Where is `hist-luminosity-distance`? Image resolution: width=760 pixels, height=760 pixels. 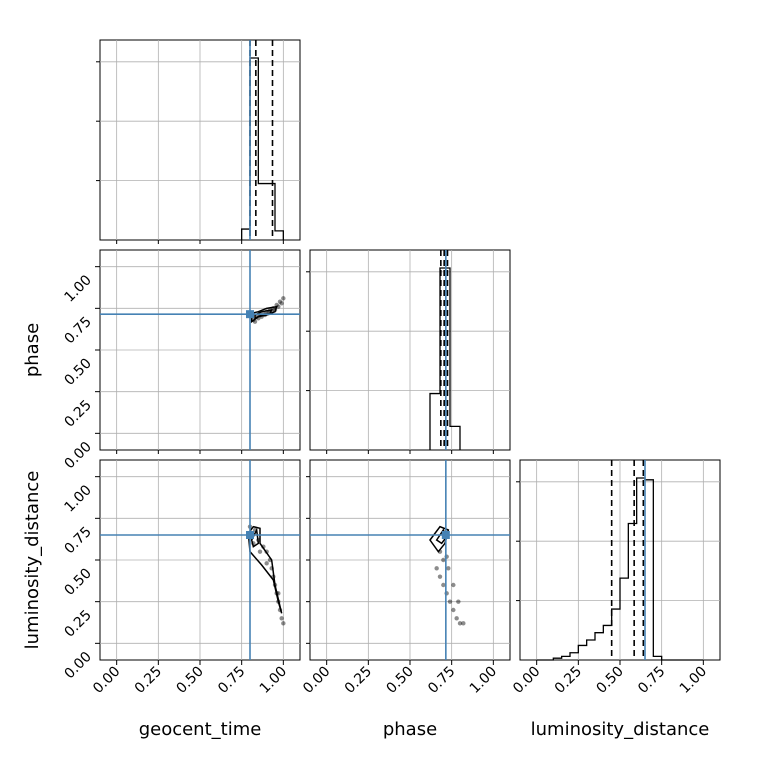
hist-luminosity-distance is located at coordinates (618, 560).